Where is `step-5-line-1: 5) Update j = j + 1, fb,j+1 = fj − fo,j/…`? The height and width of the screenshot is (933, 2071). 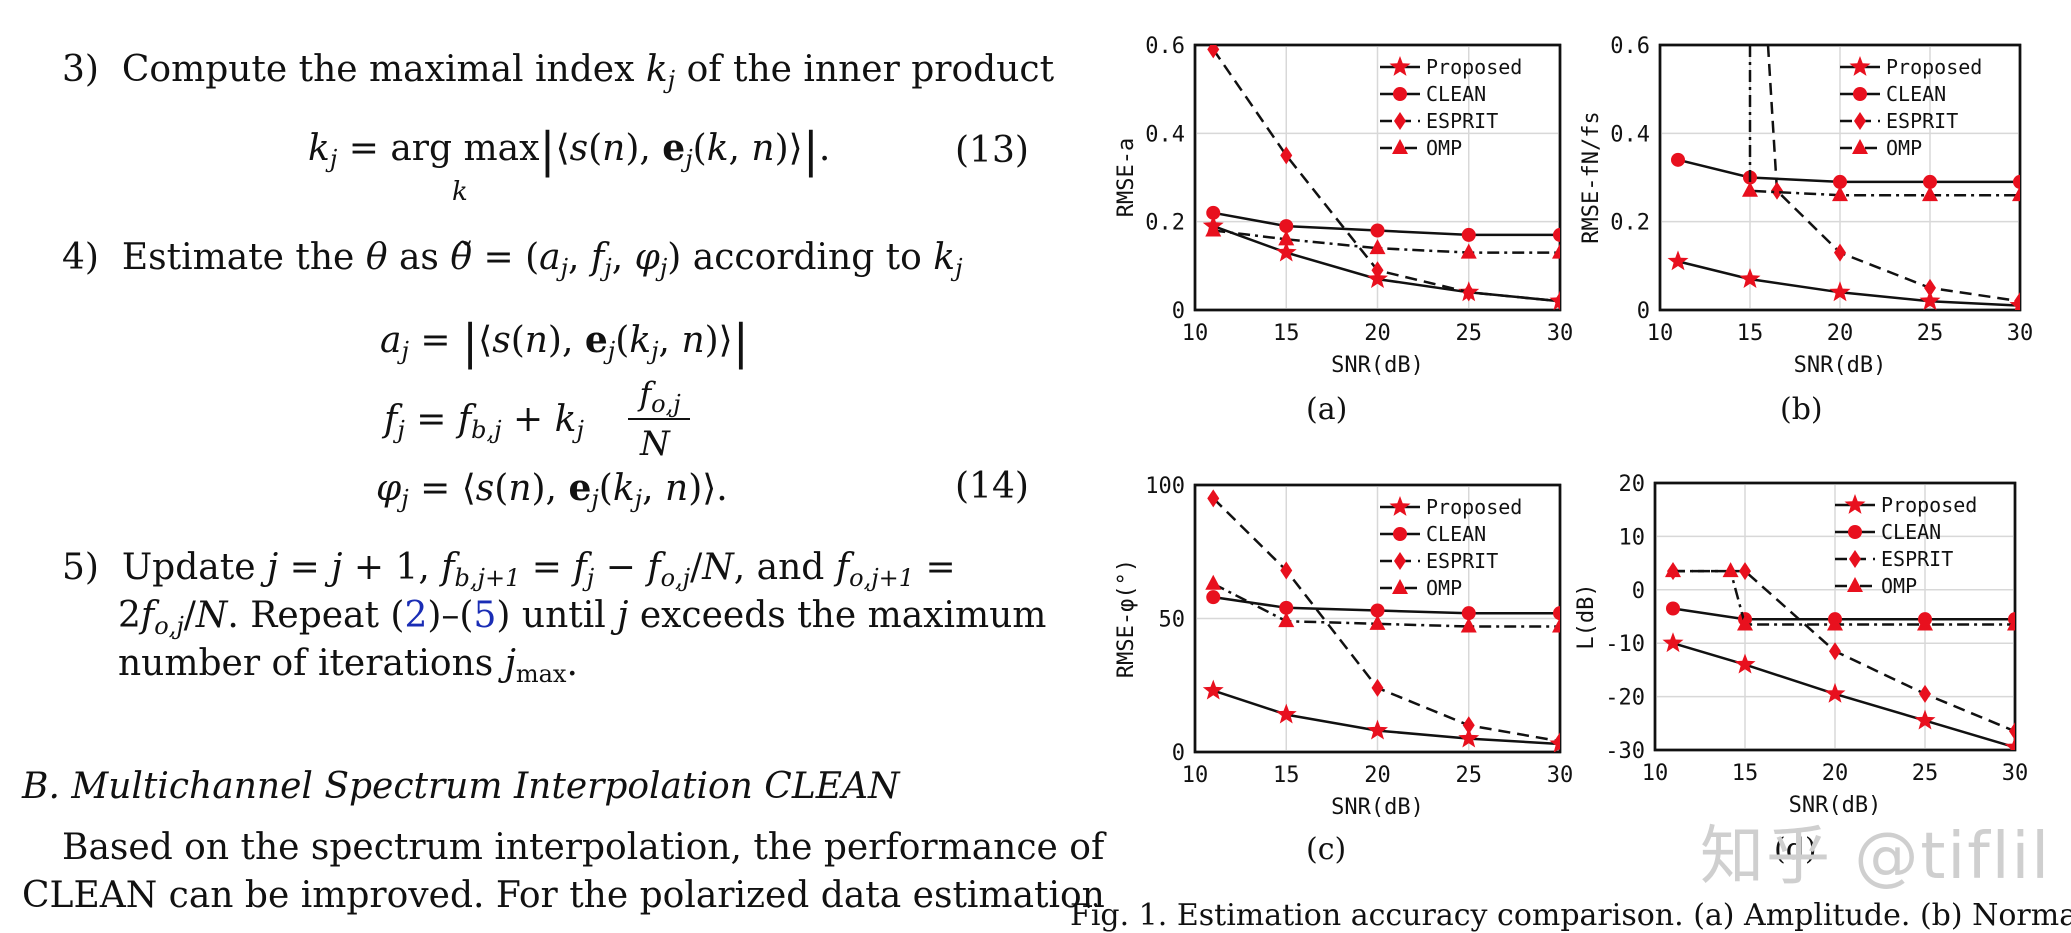
step-5-line-1: 5) Update j = j + 1, fb,j+1 = fj − fo,j/… is located at coordinates (509, 569).